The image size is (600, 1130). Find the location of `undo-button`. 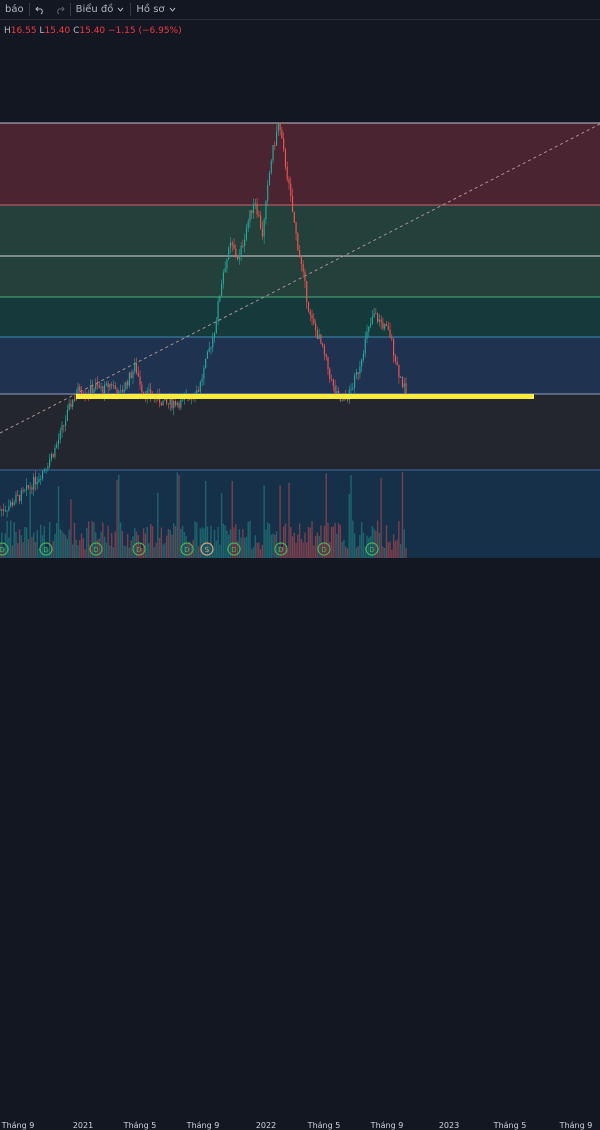

undo-button is located at coordinates (40, 9).